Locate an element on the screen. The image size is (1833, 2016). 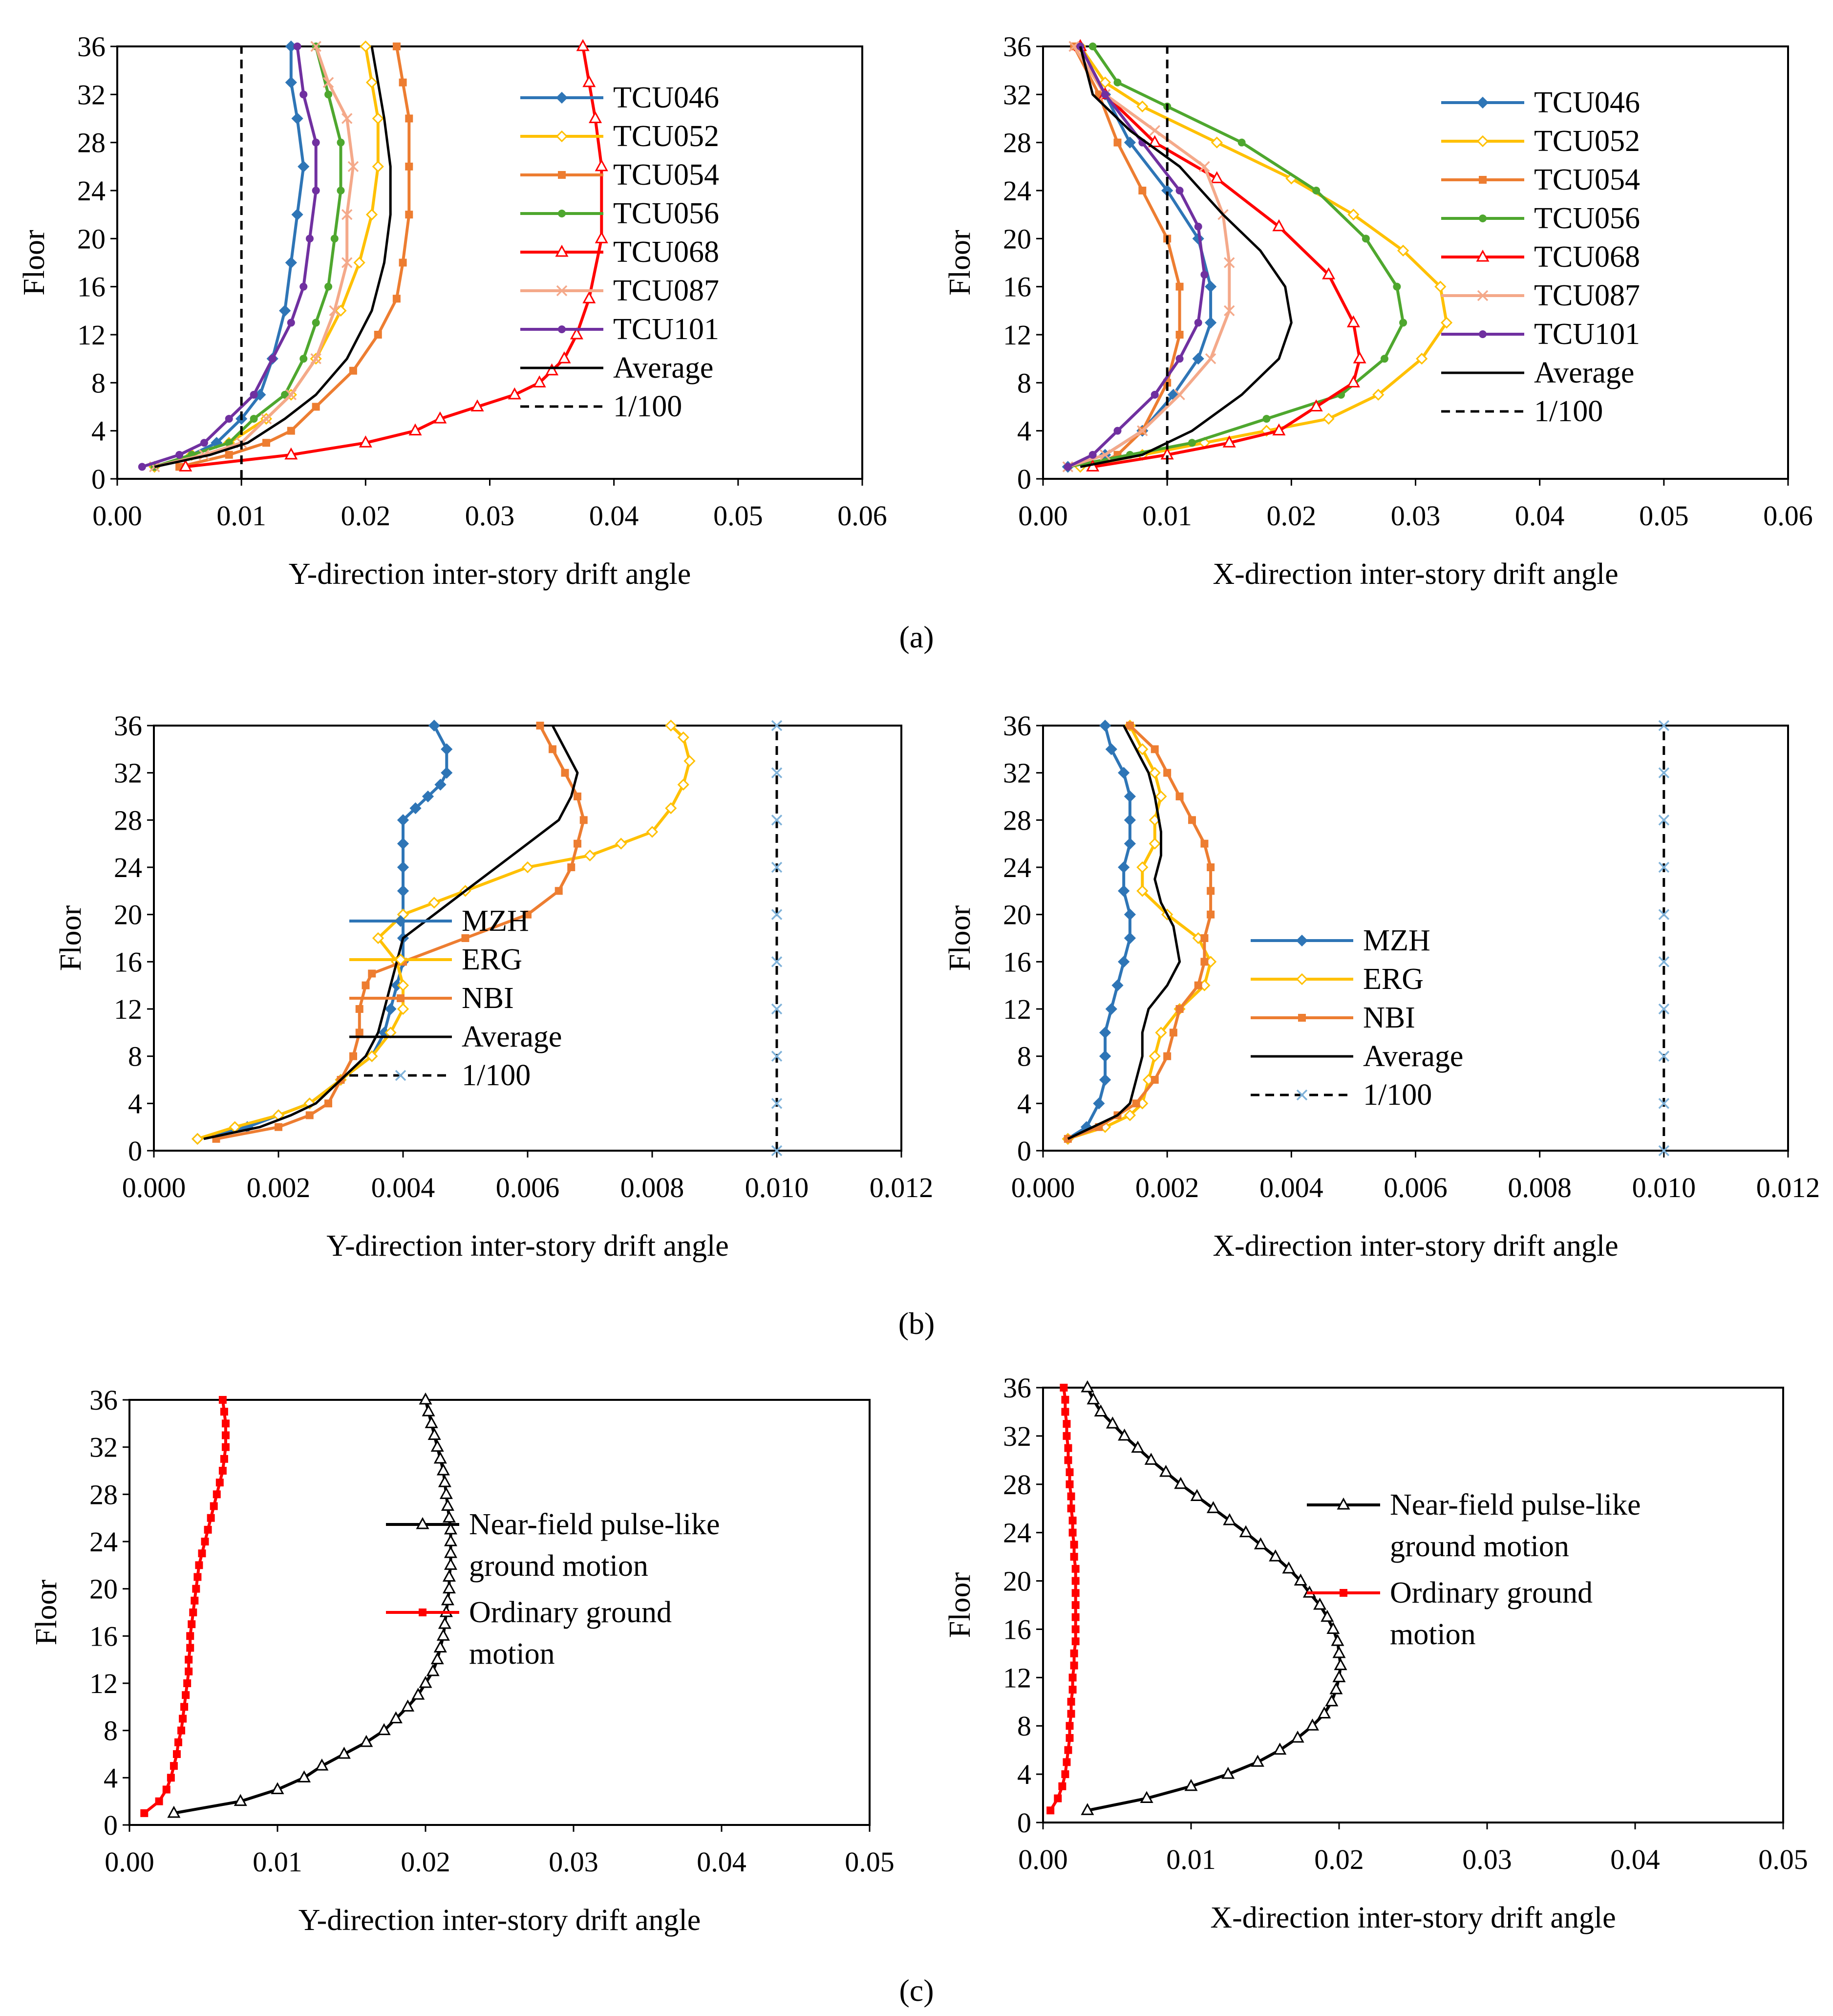
series-tcu068 is located at coordinates (393, 255).